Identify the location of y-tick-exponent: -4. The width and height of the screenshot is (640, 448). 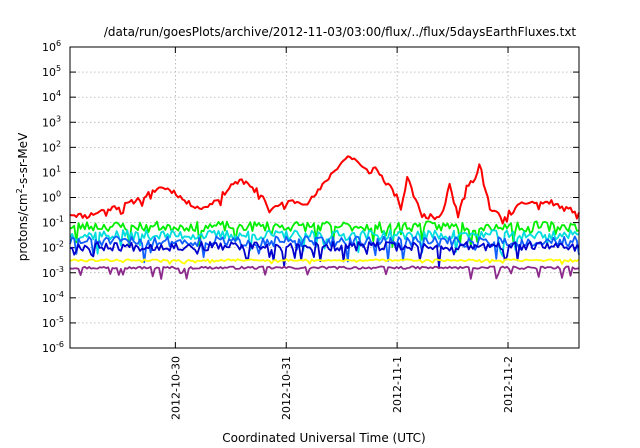
(60, 294).